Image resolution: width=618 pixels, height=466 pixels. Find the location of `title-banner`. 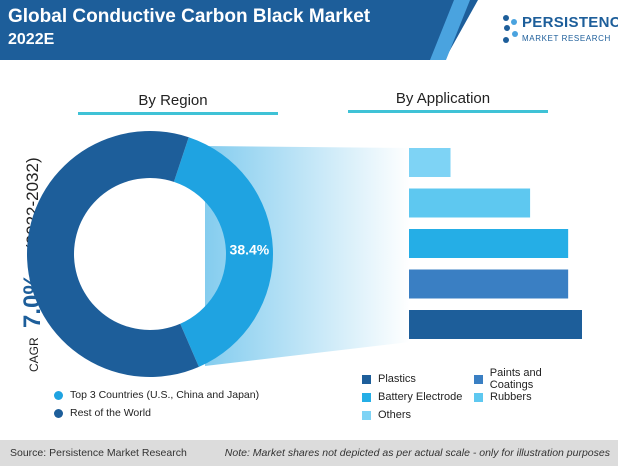

title-banner is located at coordinates (239, 30).